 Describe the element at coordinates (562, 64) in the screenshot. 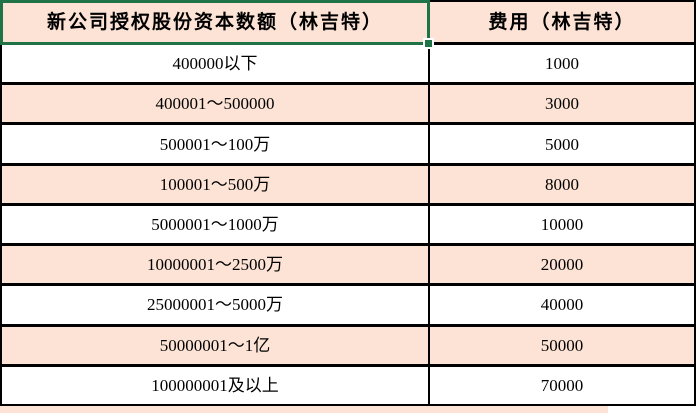

I see `fee-cell: 1000` at that location.